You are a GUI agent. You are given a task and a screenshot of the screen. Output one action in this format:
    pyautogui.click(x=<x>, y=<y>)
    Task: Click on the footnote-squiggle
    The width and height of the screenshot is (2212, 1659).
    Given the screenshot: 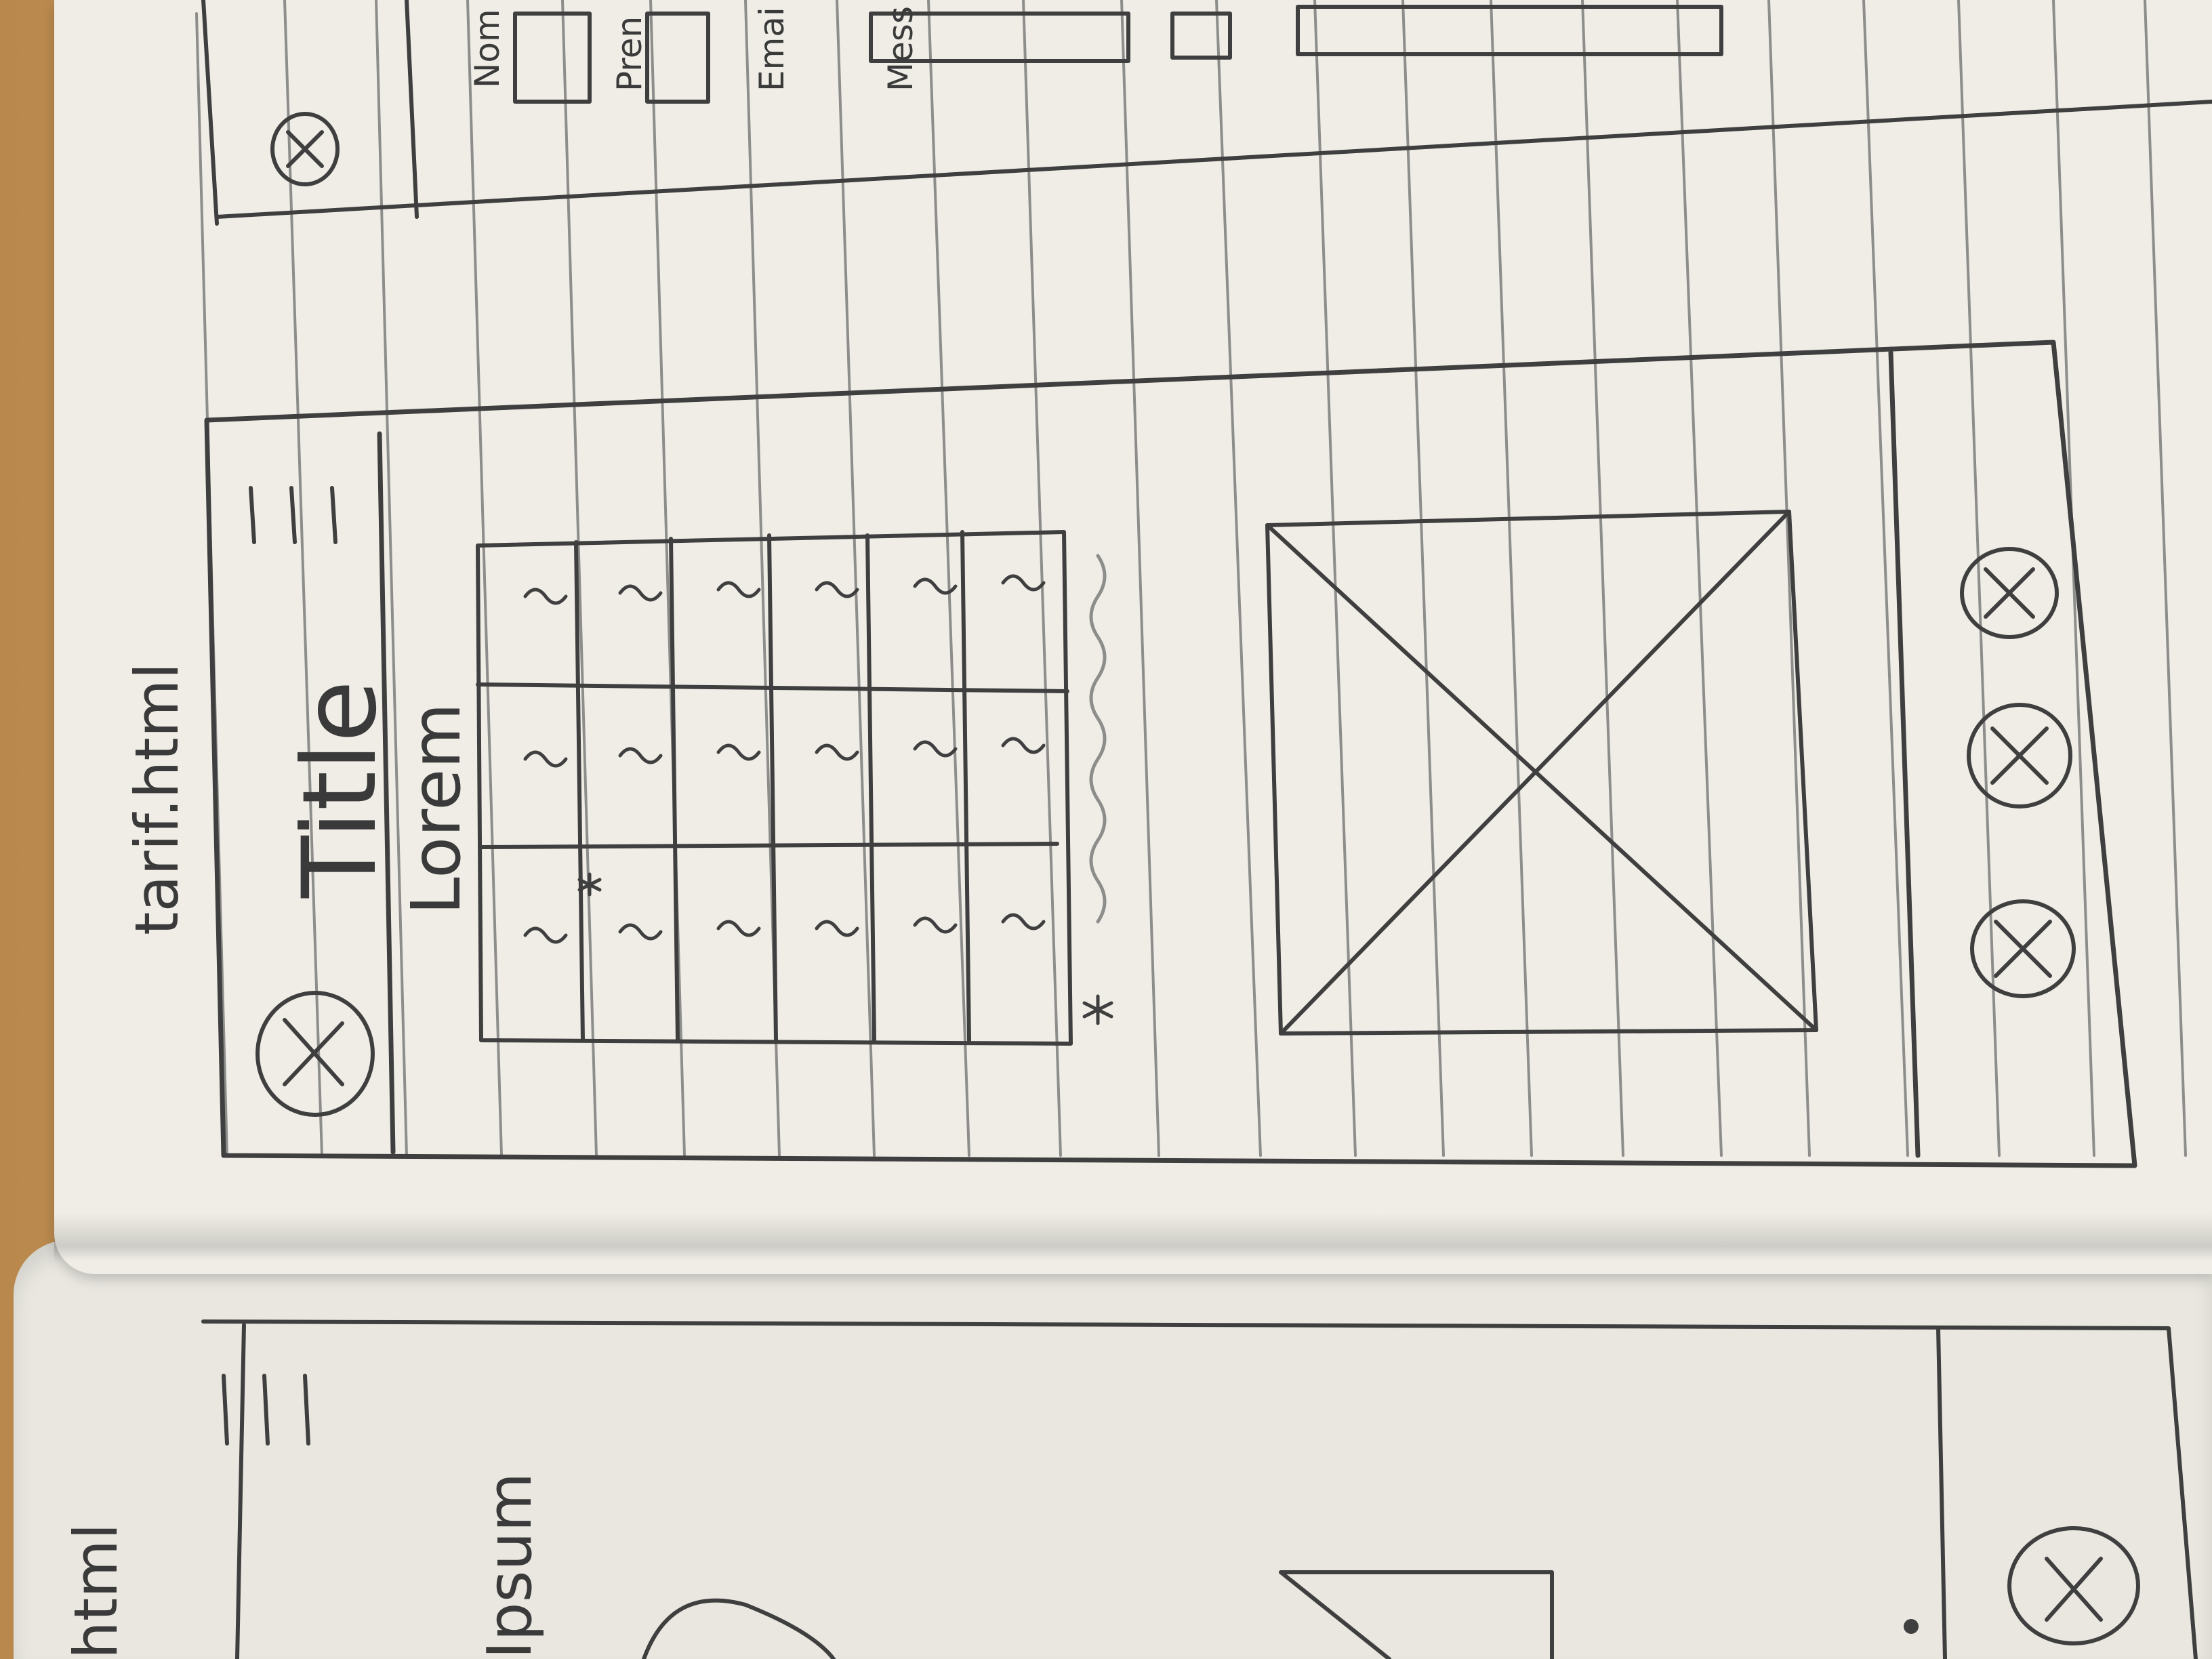 What is the action you would take?
    pyautogui.click(x=1098, y=739)
    